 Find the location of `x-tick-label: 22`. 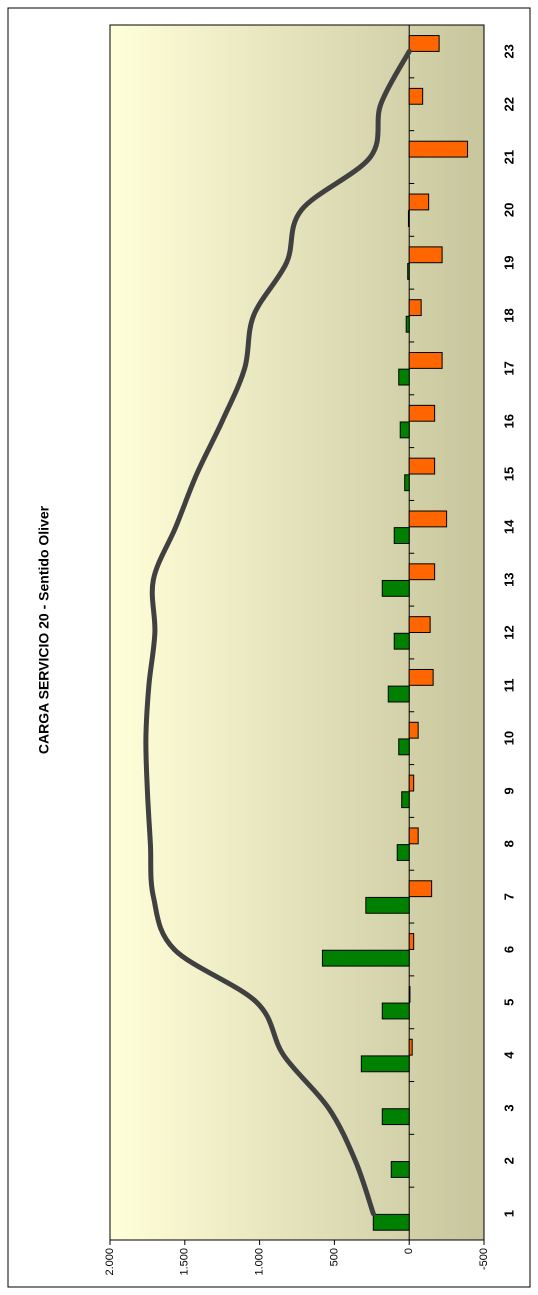

x-tick-label: 22 is located at coordinates (508, 104).